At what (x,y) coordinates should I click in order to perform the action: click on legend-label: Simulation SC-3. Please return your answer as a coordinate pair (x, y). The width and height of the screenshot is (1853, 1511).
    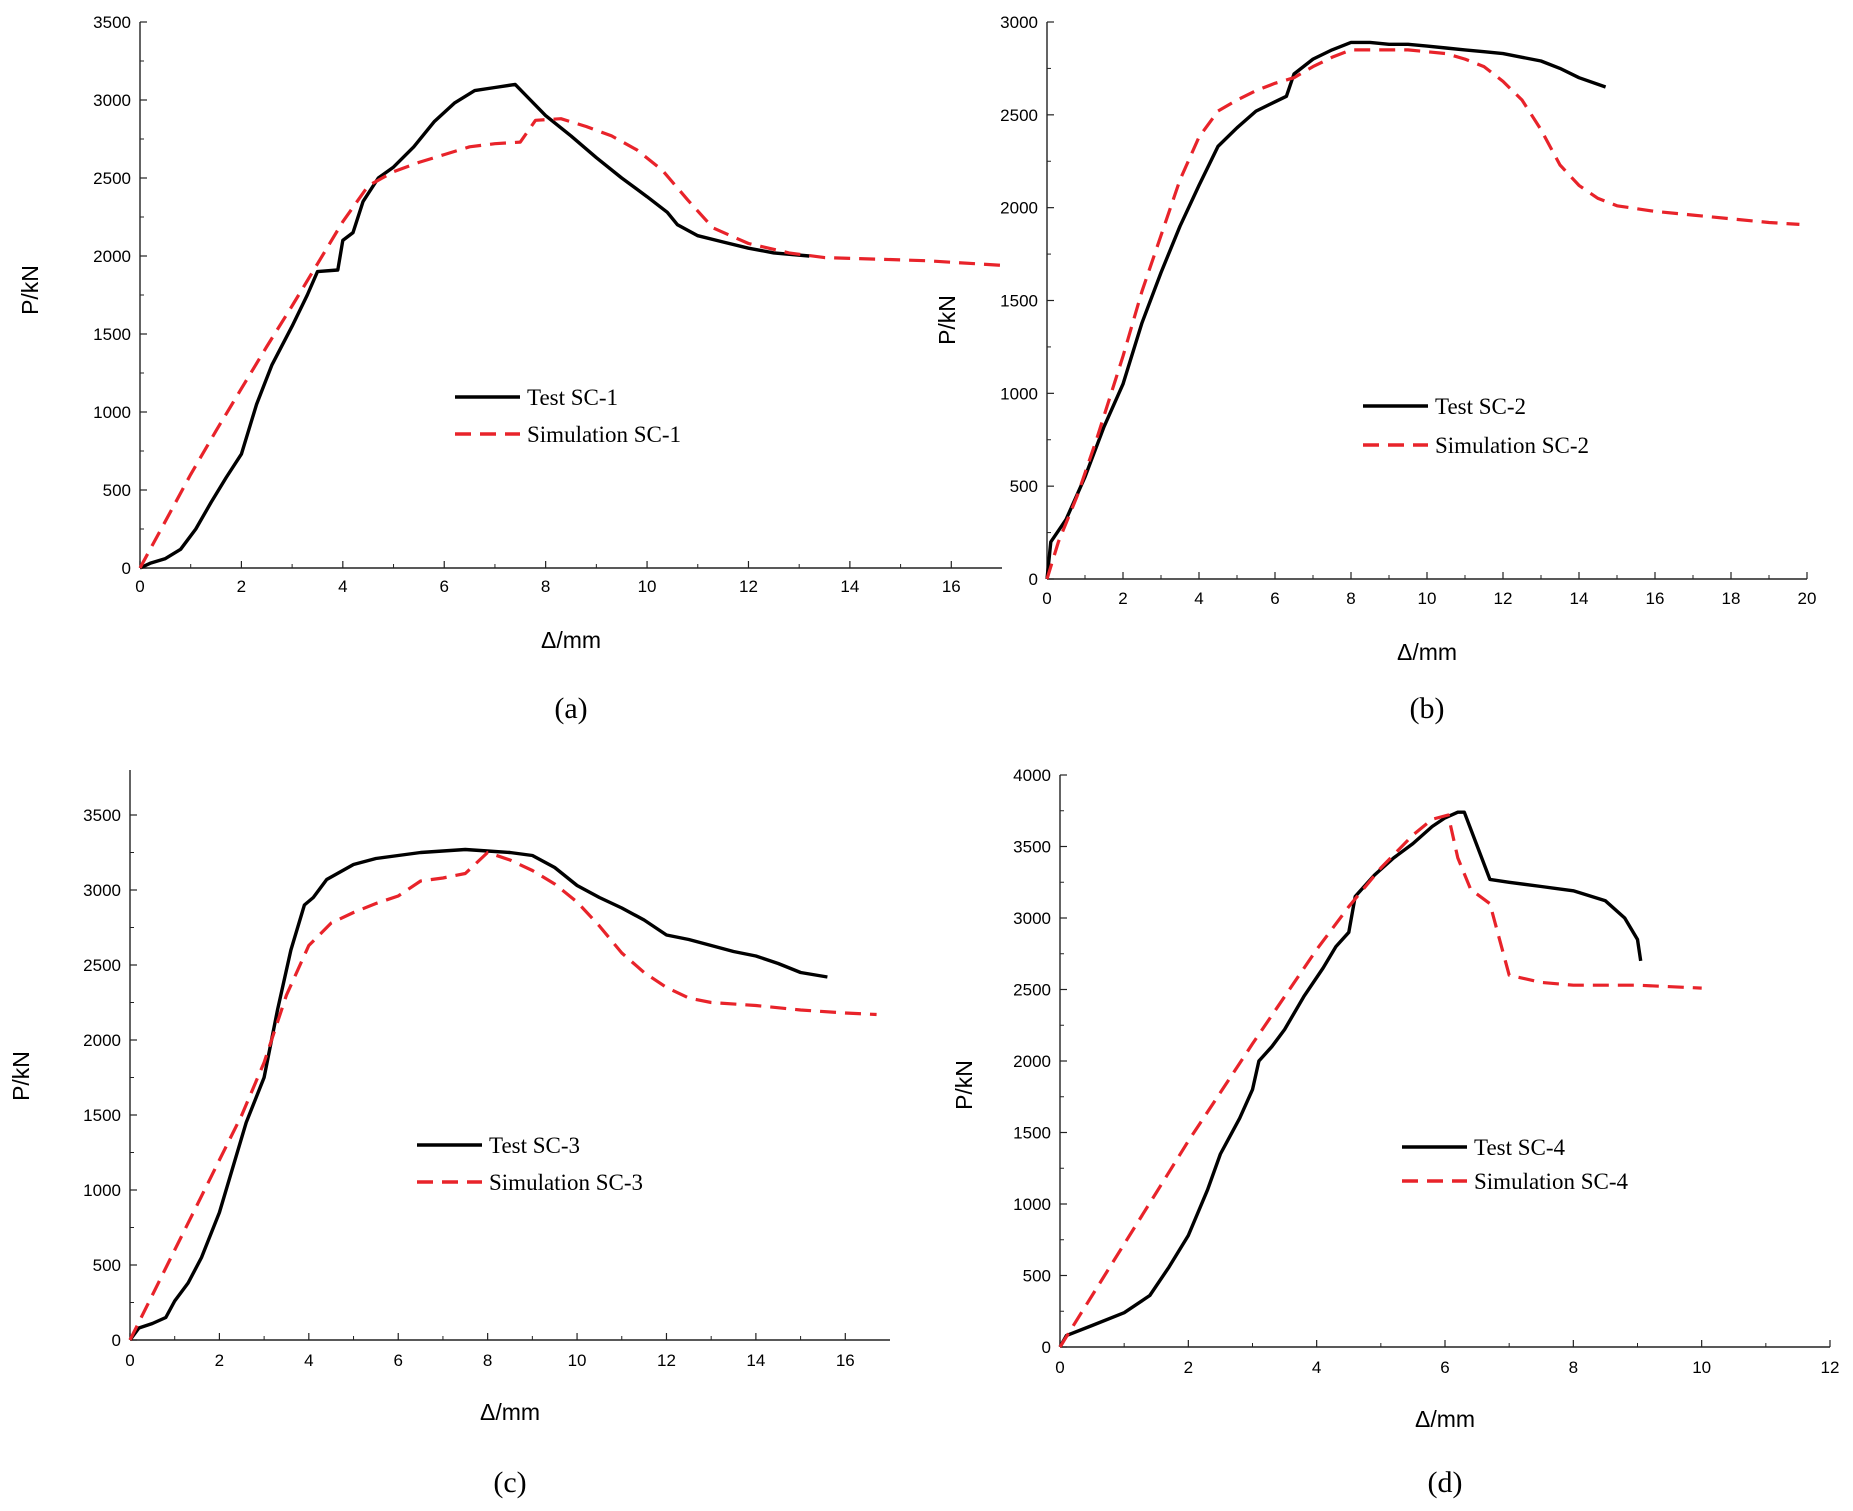
    Looking at the image, I should click on (566, 1182).